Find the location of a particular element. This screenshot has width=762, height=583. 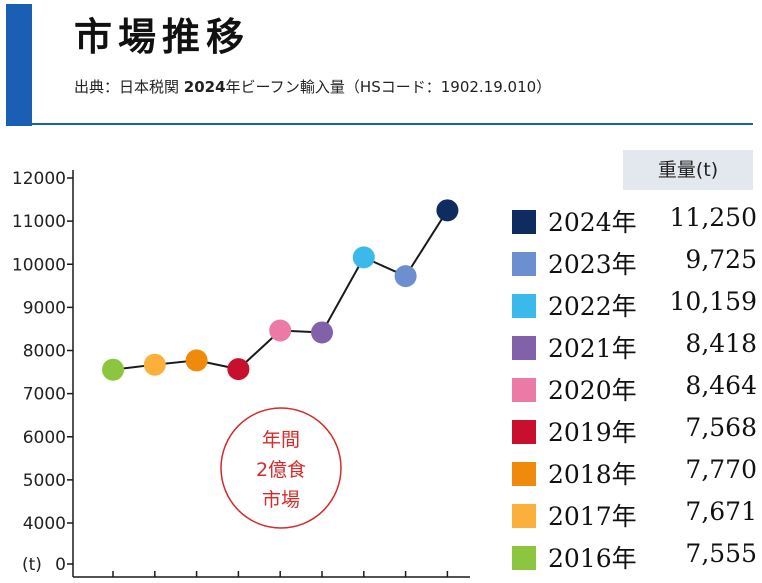

legend-swatch-2019 is located at coordinates (524, 432).